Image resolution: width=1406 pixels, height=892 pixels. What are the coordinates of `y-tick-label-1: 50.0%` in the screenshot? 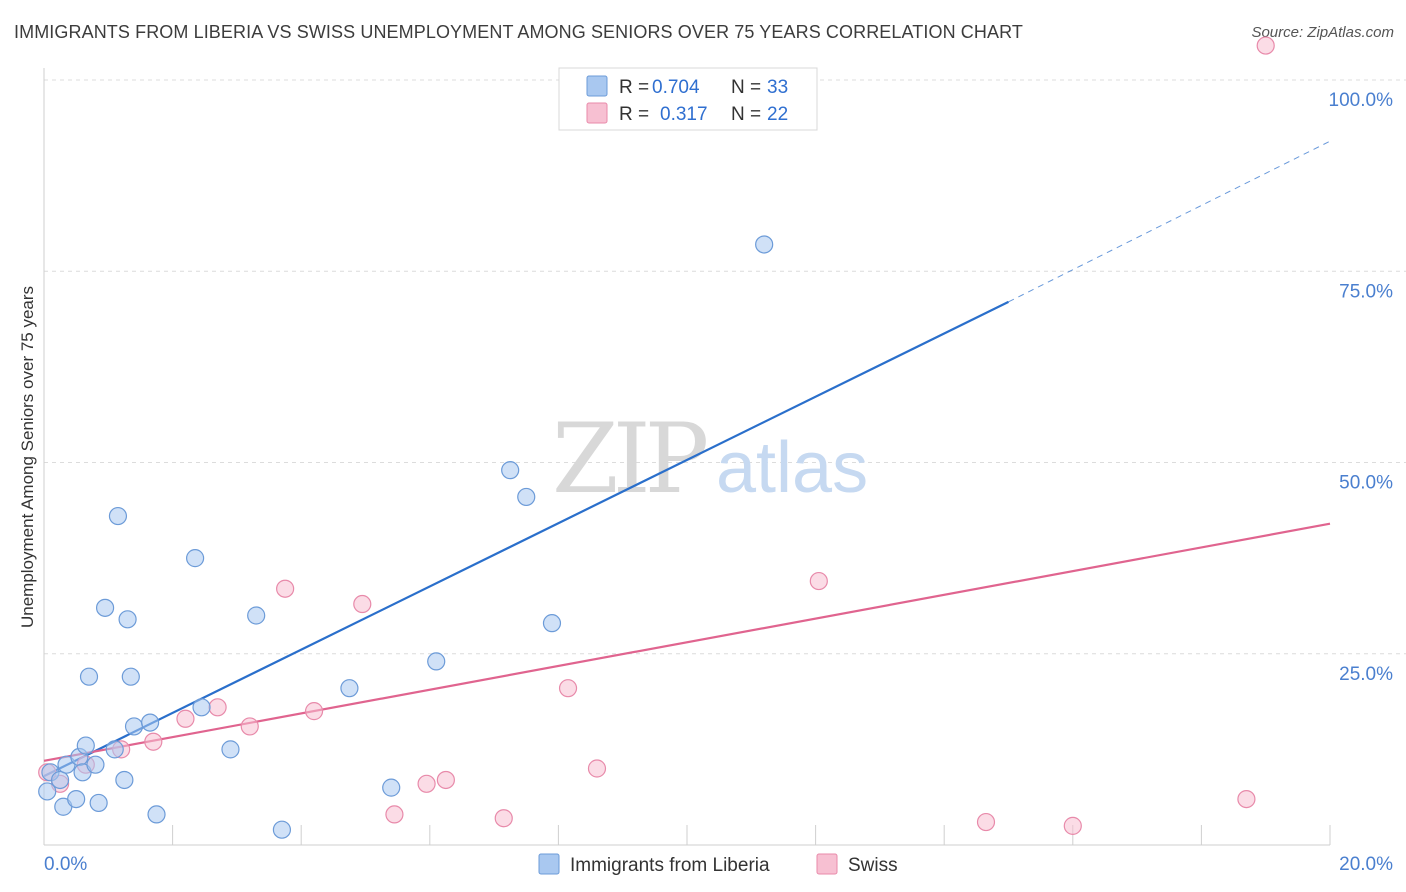 It's located at (1366, 483).